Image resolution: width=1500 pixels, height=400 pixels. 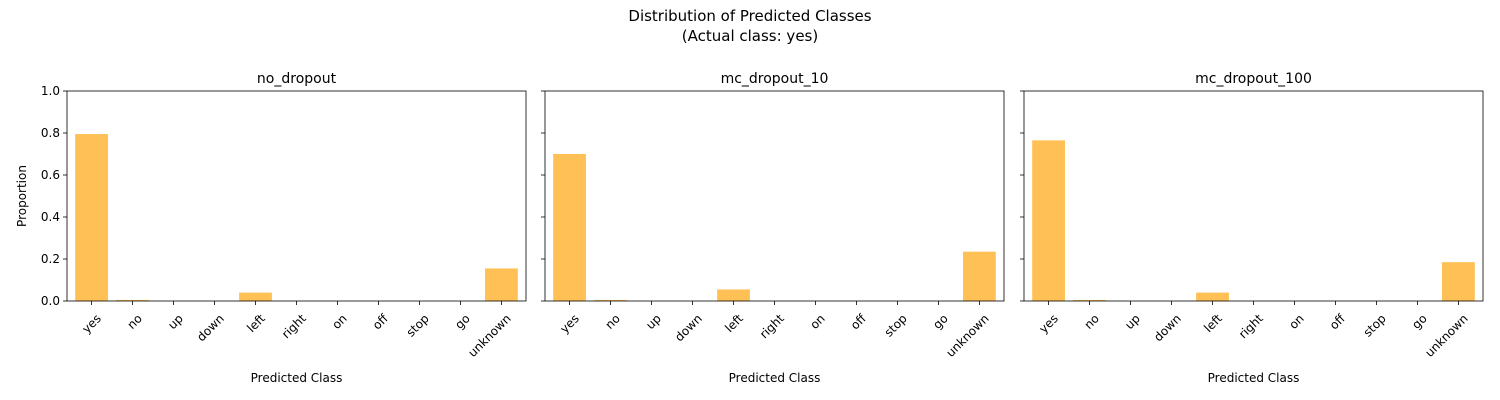 I want to click on y-tick-label: 0.2, so click(x=50, y=259).